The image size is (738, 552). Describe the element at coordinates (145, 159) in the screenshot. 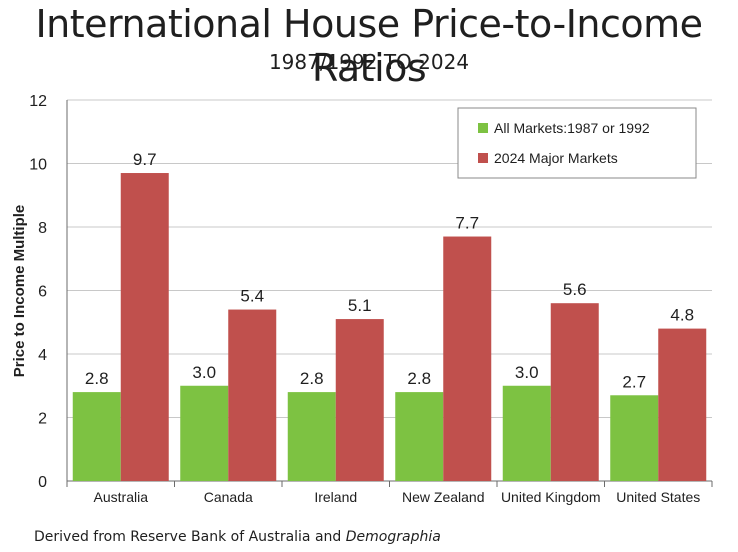

I see `data-label: 9.7` at that location.